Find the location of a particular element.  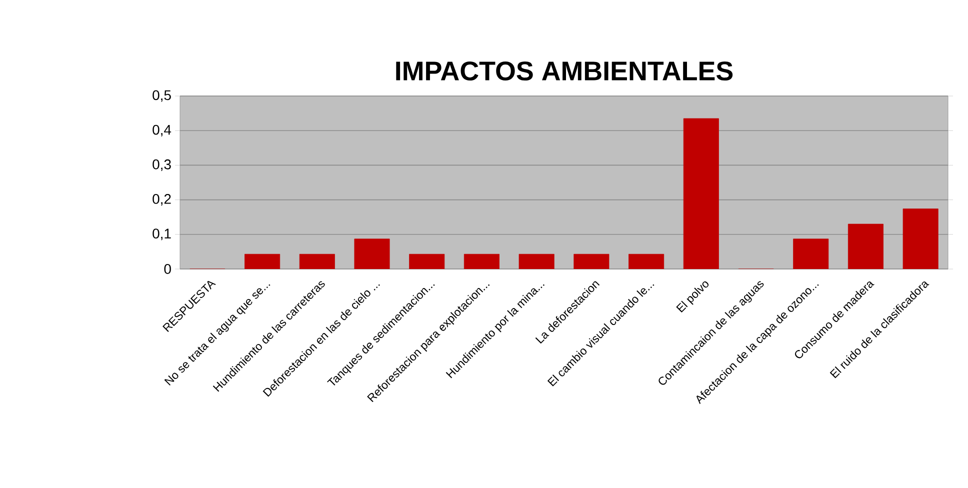

y-tick-label: 0 is located at coordinates (167, 269).